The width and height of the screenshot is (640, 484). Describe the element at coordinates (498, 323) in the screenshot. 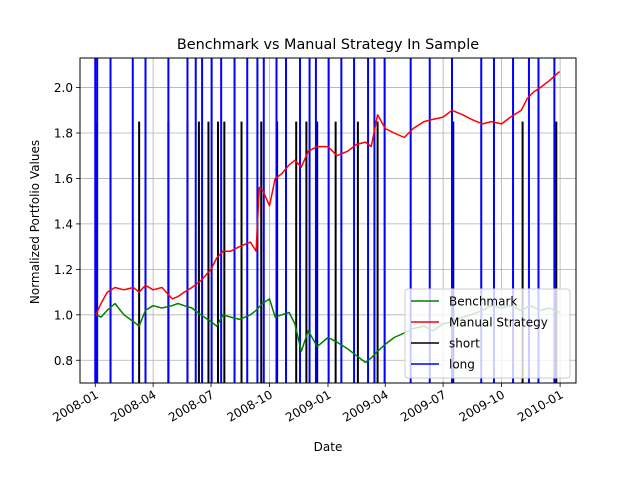

I see `legend-label: Manual Strategy` at that location.